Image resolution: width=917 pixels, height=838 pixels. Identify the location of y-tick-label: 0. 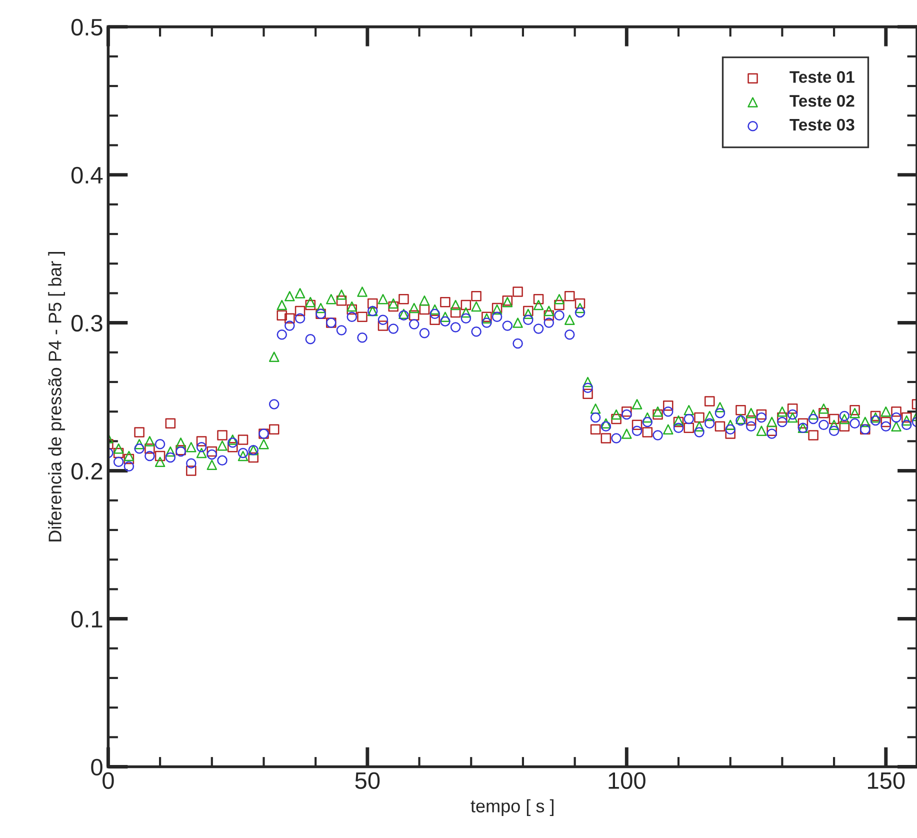
(96, 767).